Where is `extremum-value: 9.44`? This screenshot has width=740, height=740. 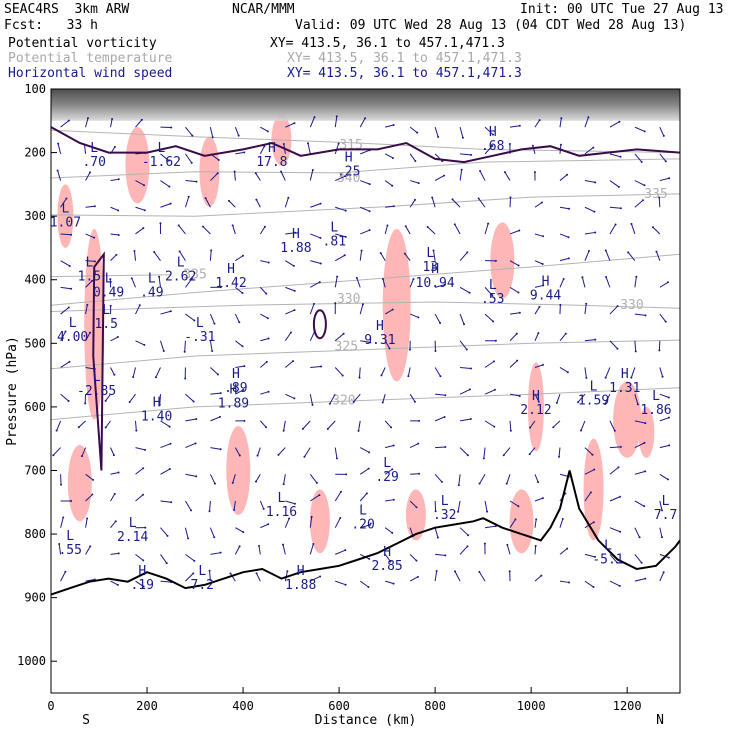
extremum-value: 9.44 is located at coordinates (545, 296).